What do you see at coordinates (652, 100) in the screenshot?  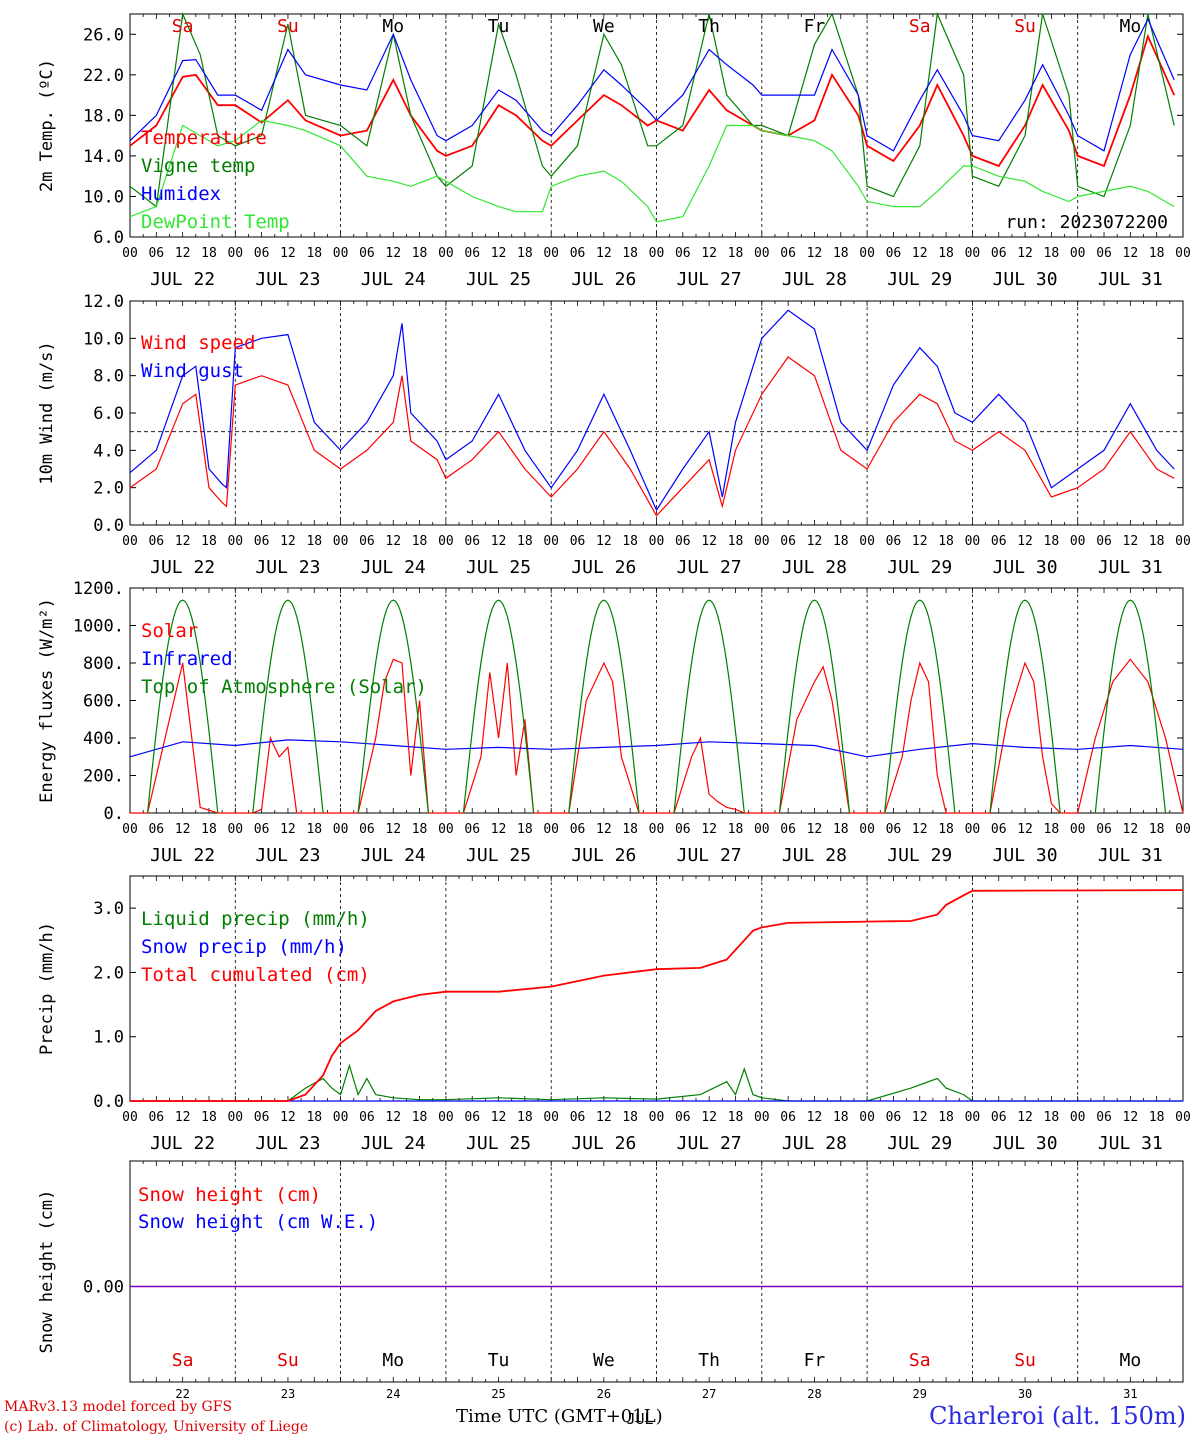 I see `series-temperature` at bounding box center [652, 100].